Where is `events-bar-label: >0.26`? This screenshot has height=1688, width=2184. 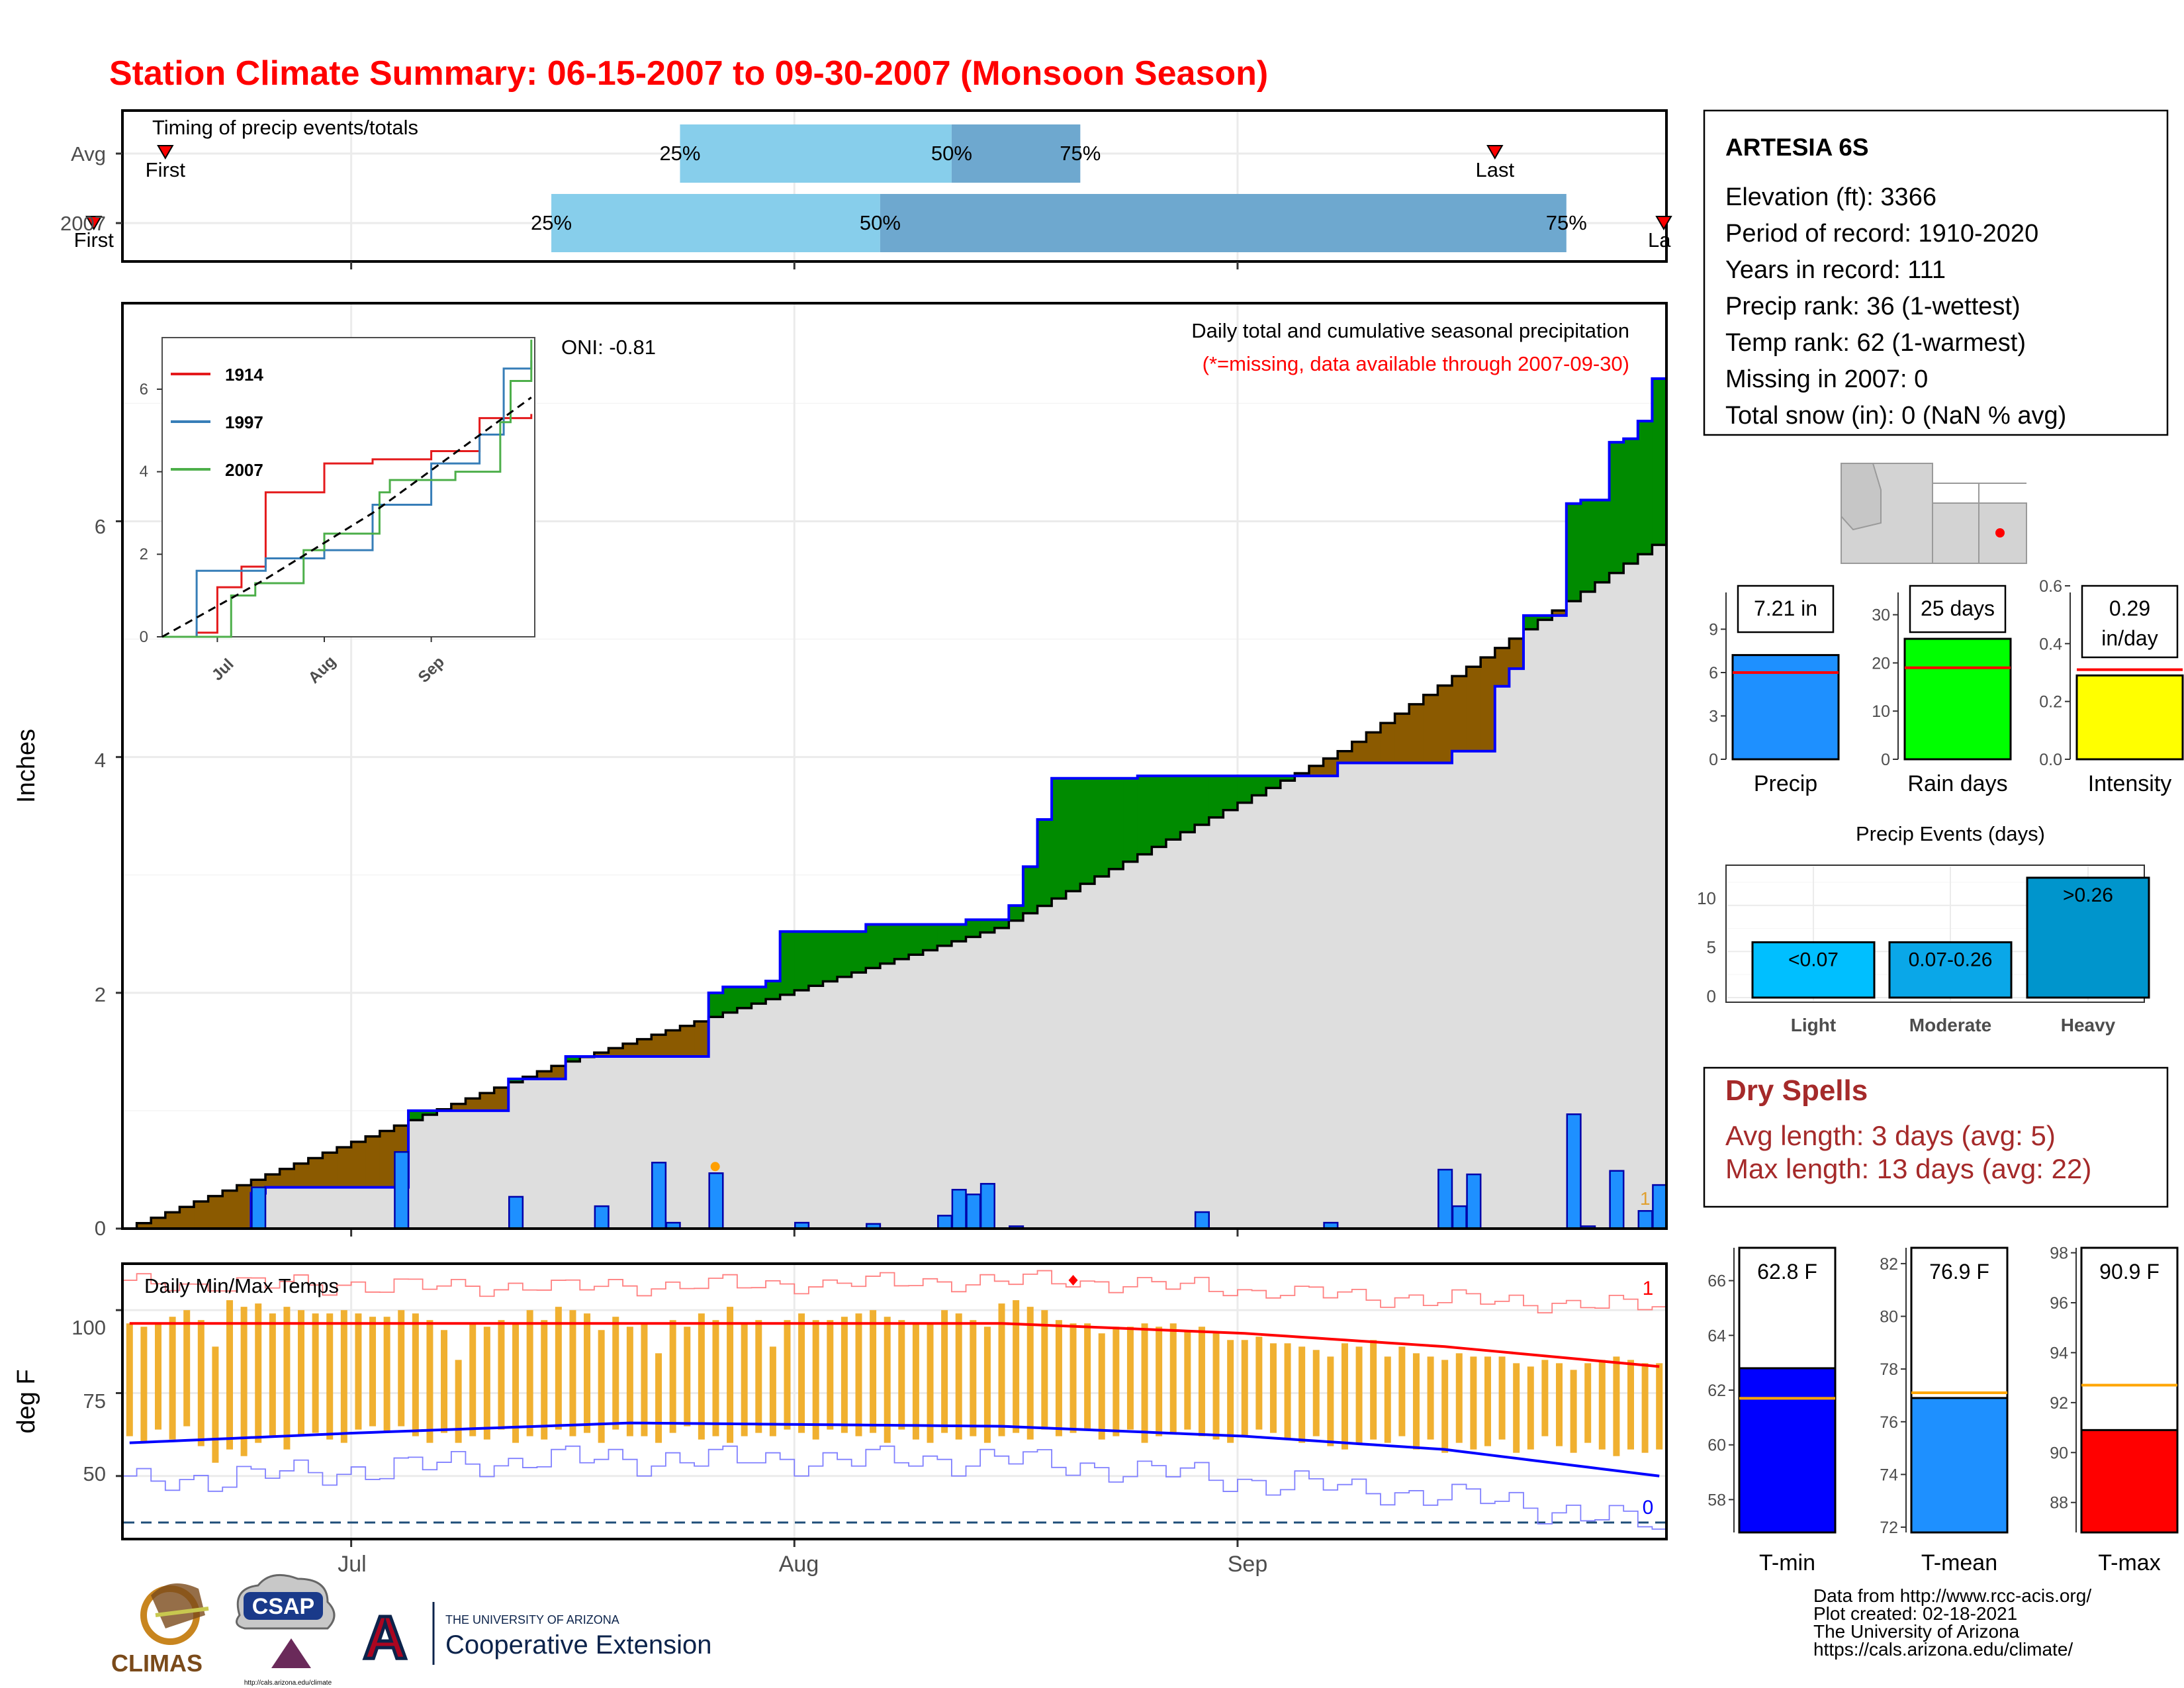 events-bar-label: >0.26 is located at coordinates (2088, 895).